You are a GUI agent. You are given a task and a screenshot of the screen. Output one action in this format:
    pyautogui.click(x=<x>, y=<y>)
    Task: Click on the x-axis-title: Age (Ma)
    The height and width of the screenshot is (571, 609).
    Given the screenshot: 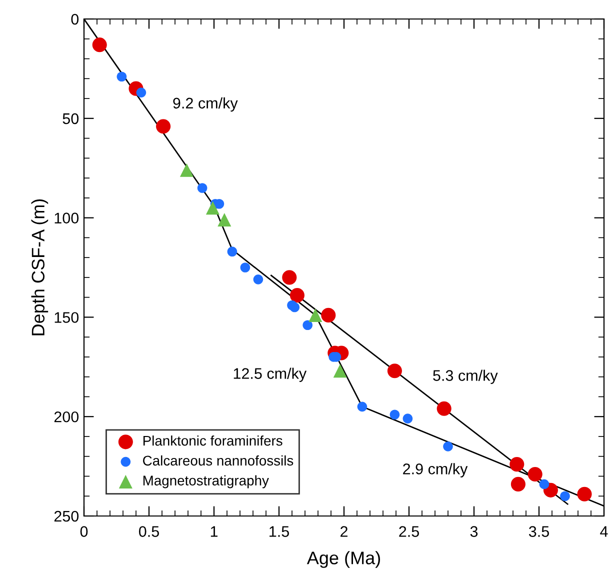 What is the action you would take?
    pyautogui.click(x=343, y=559)
    